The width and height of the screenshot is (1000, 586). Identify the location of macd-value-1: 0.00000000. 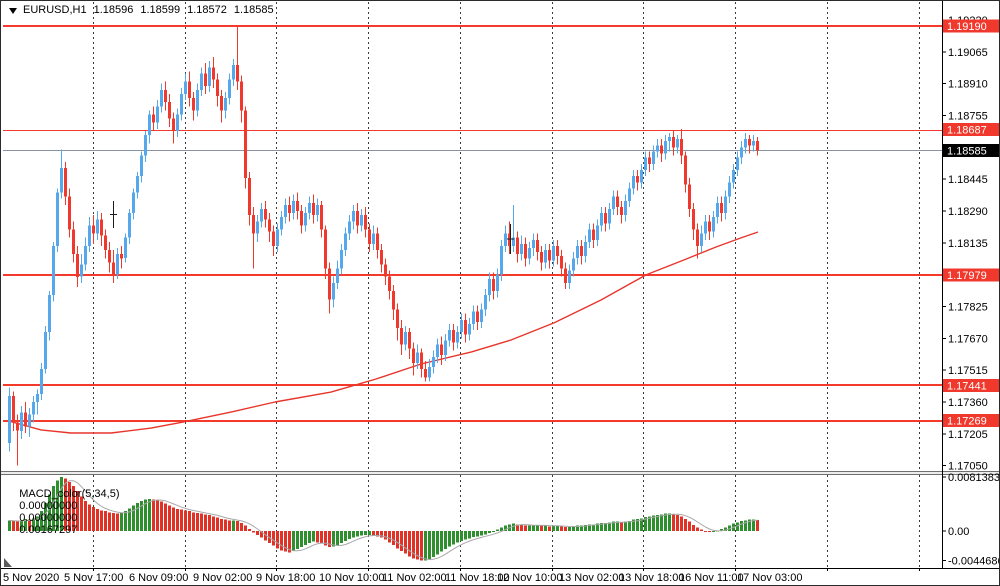
(48, 506).